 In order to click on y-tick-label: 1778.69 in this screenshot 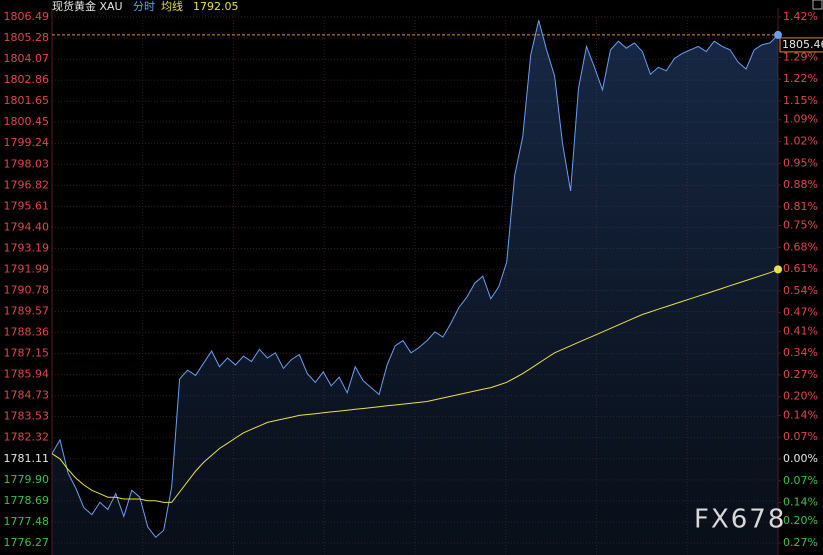, I will do `click(27, 500)`.